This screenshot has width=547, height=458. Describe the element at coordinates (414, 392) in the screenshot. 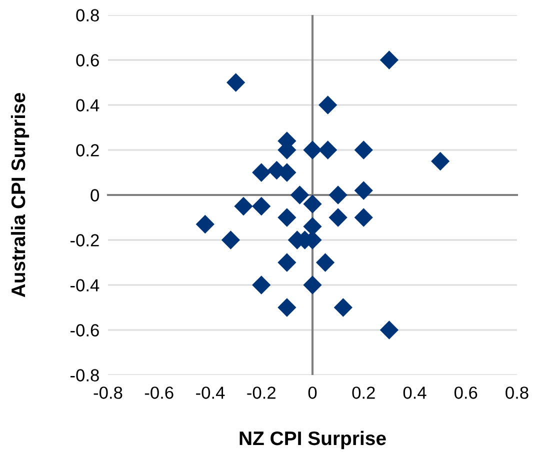

I see `x-tick-label: 0.4` at that location.